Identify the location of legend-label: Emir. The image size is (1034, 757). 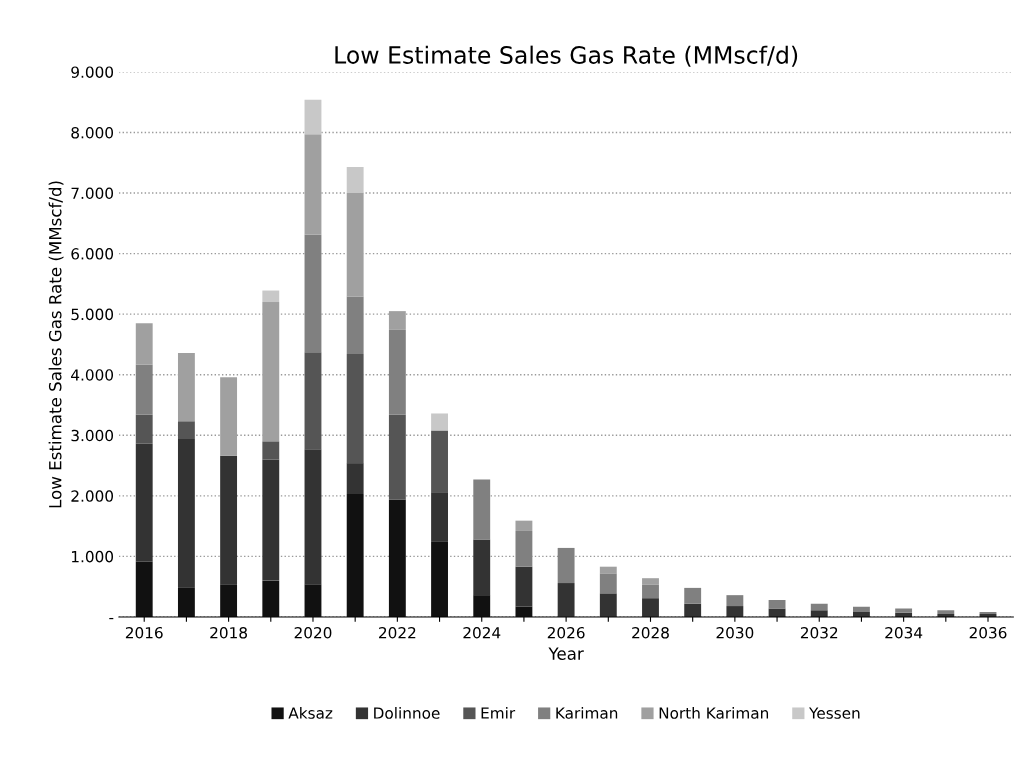
(498, 713).